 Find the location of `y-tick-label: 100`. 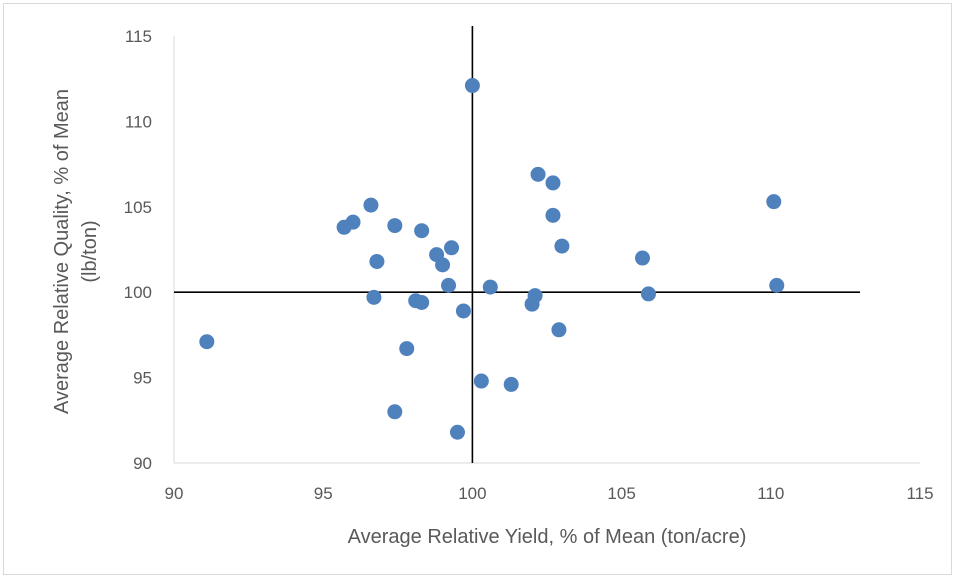

y-tick-label: 100 is located at coordinates (138, 292).